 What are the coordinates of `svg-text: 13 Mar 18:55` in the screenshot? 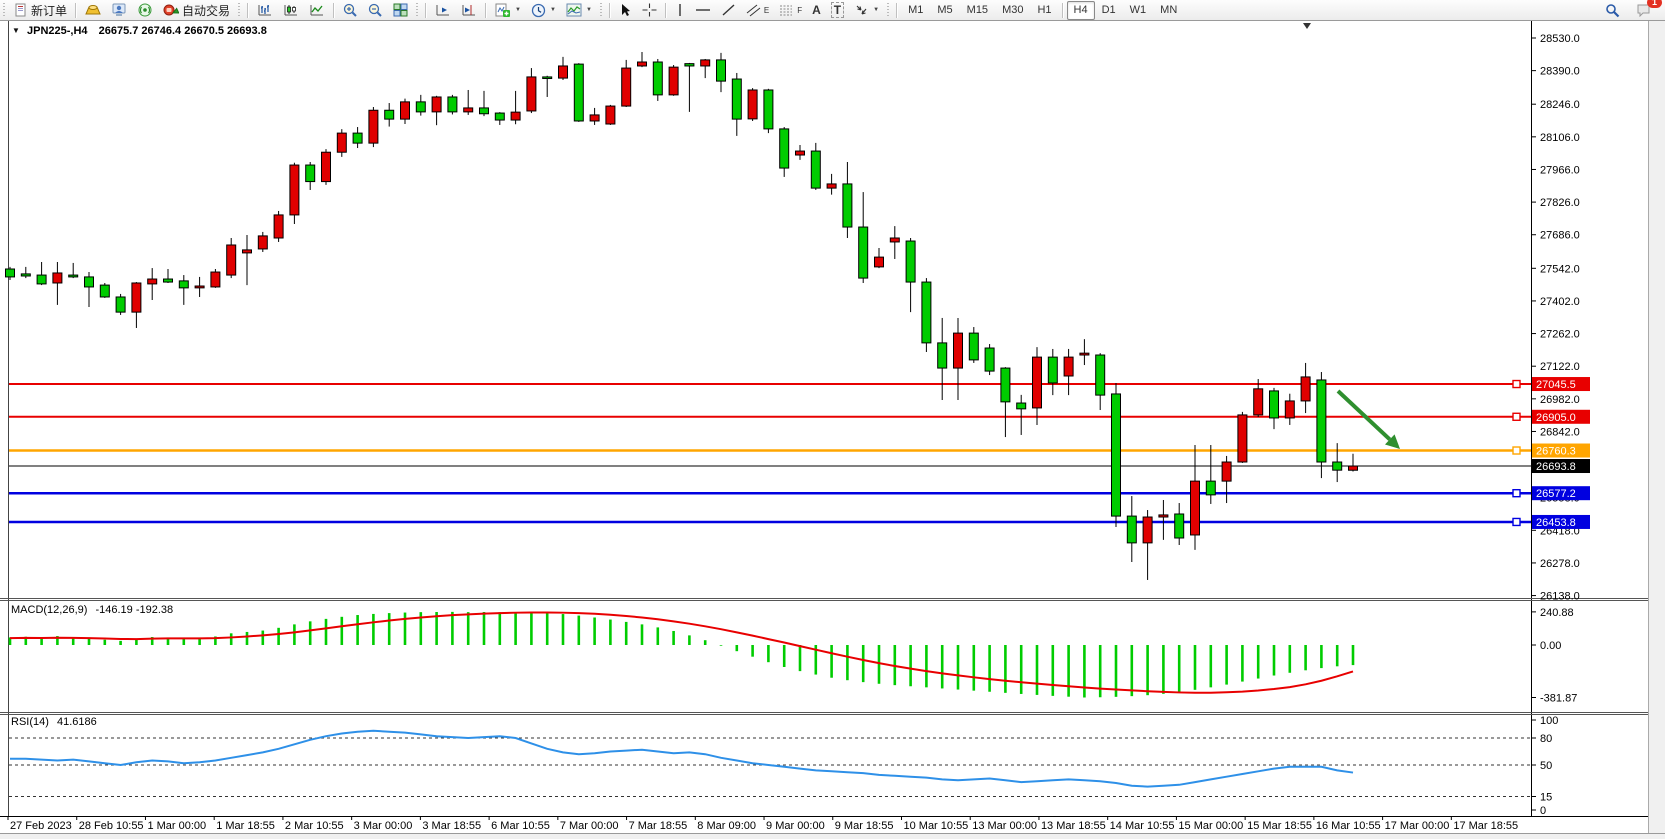 It's located at (1073, 826).